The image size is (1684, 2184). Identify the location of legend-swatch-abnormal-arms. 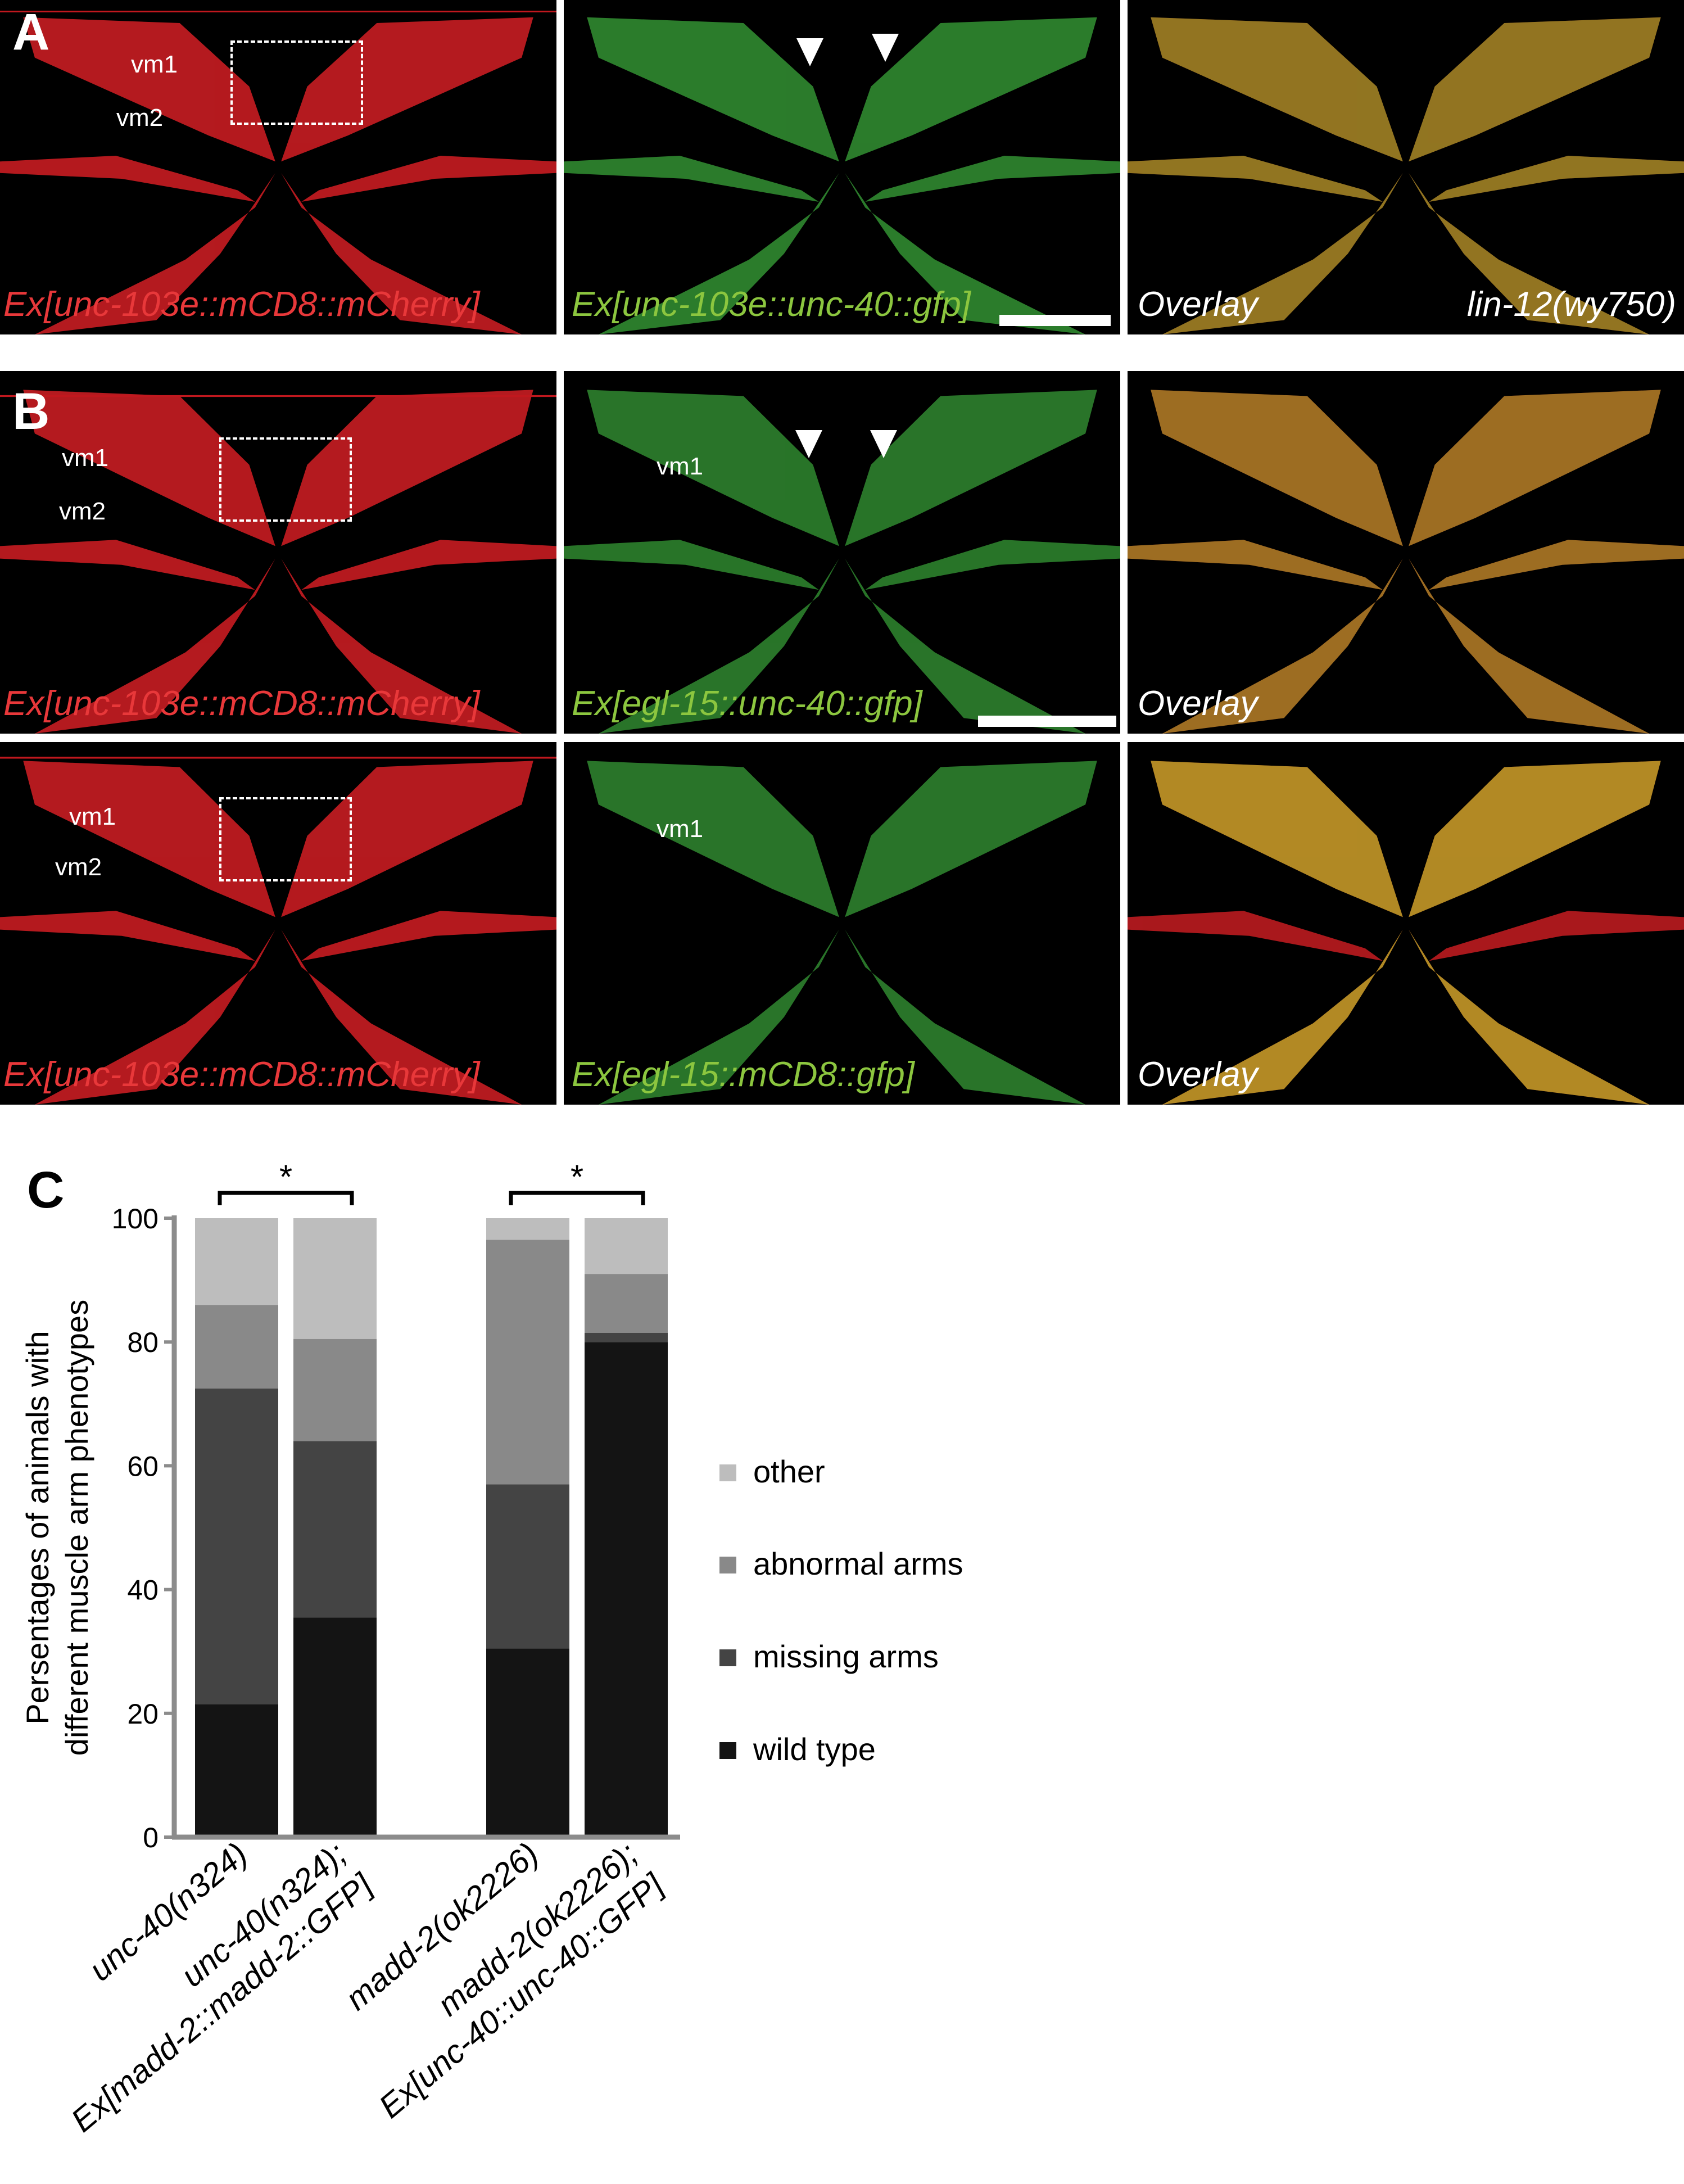
(727, 1565).